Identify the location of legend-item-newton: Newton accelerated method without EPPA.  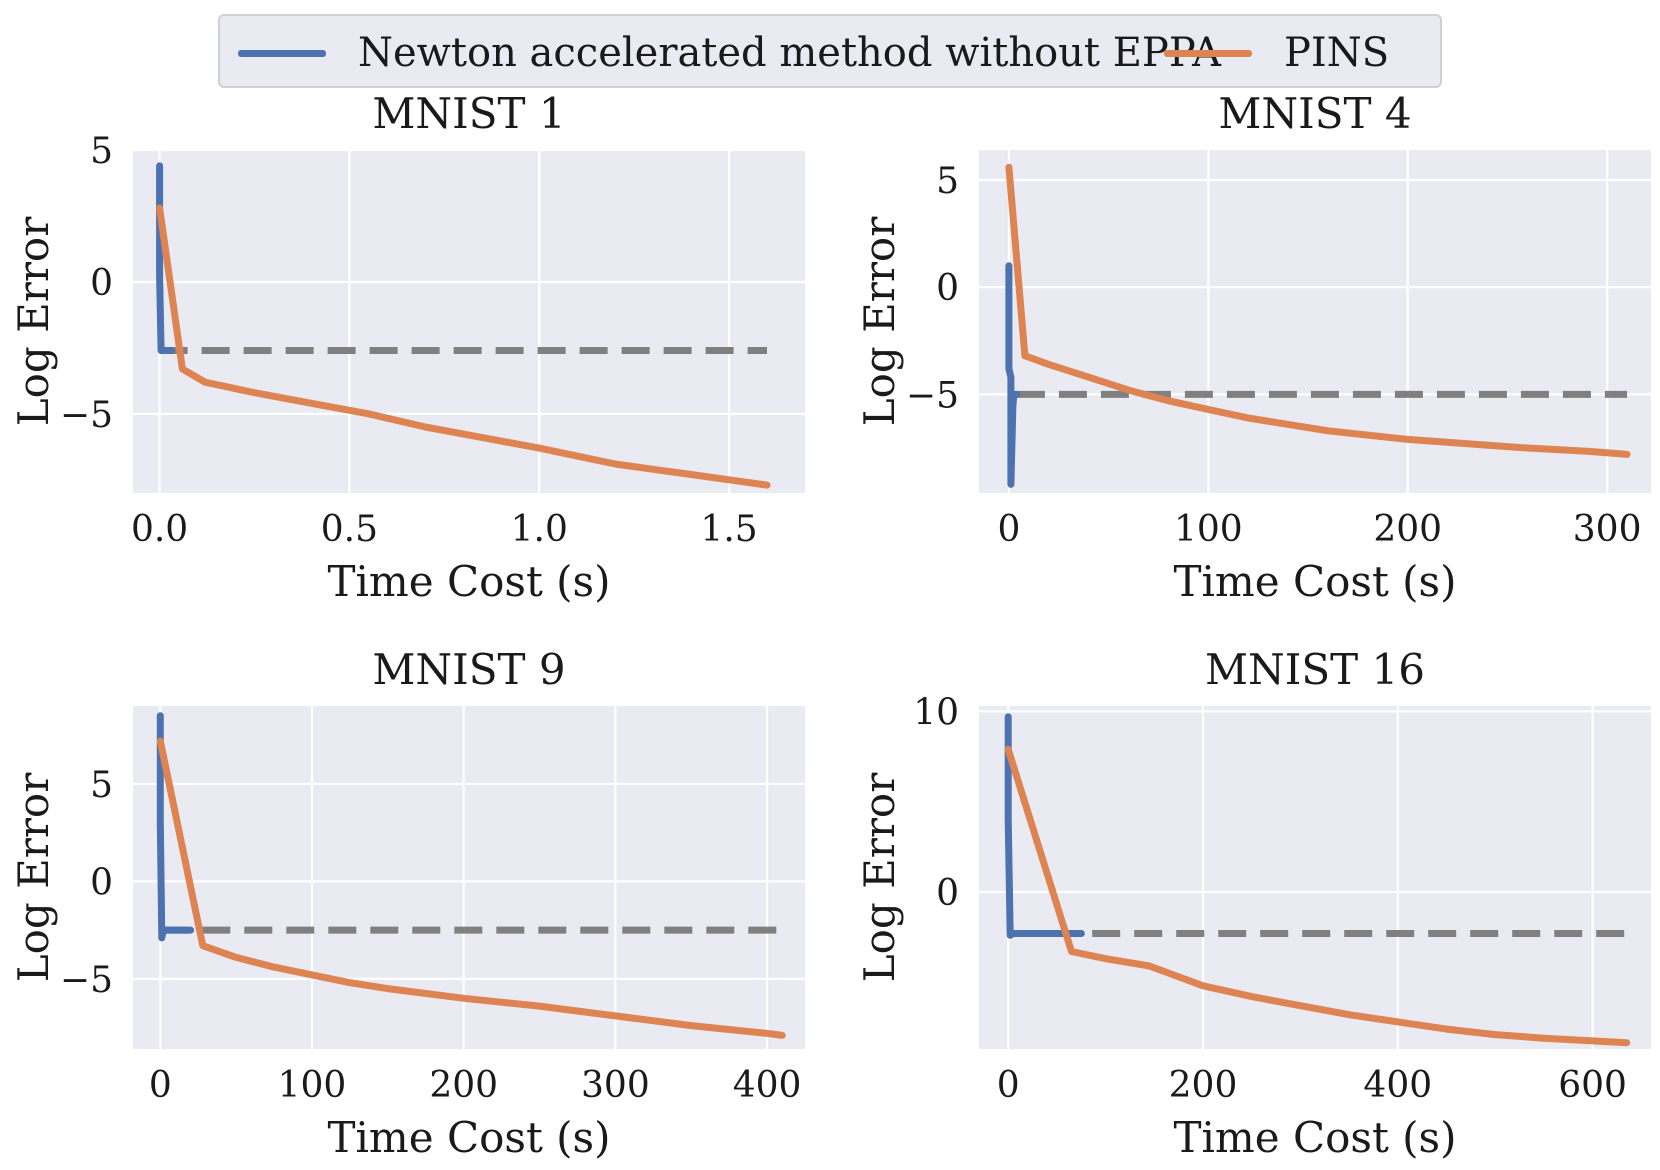
(729, 53).